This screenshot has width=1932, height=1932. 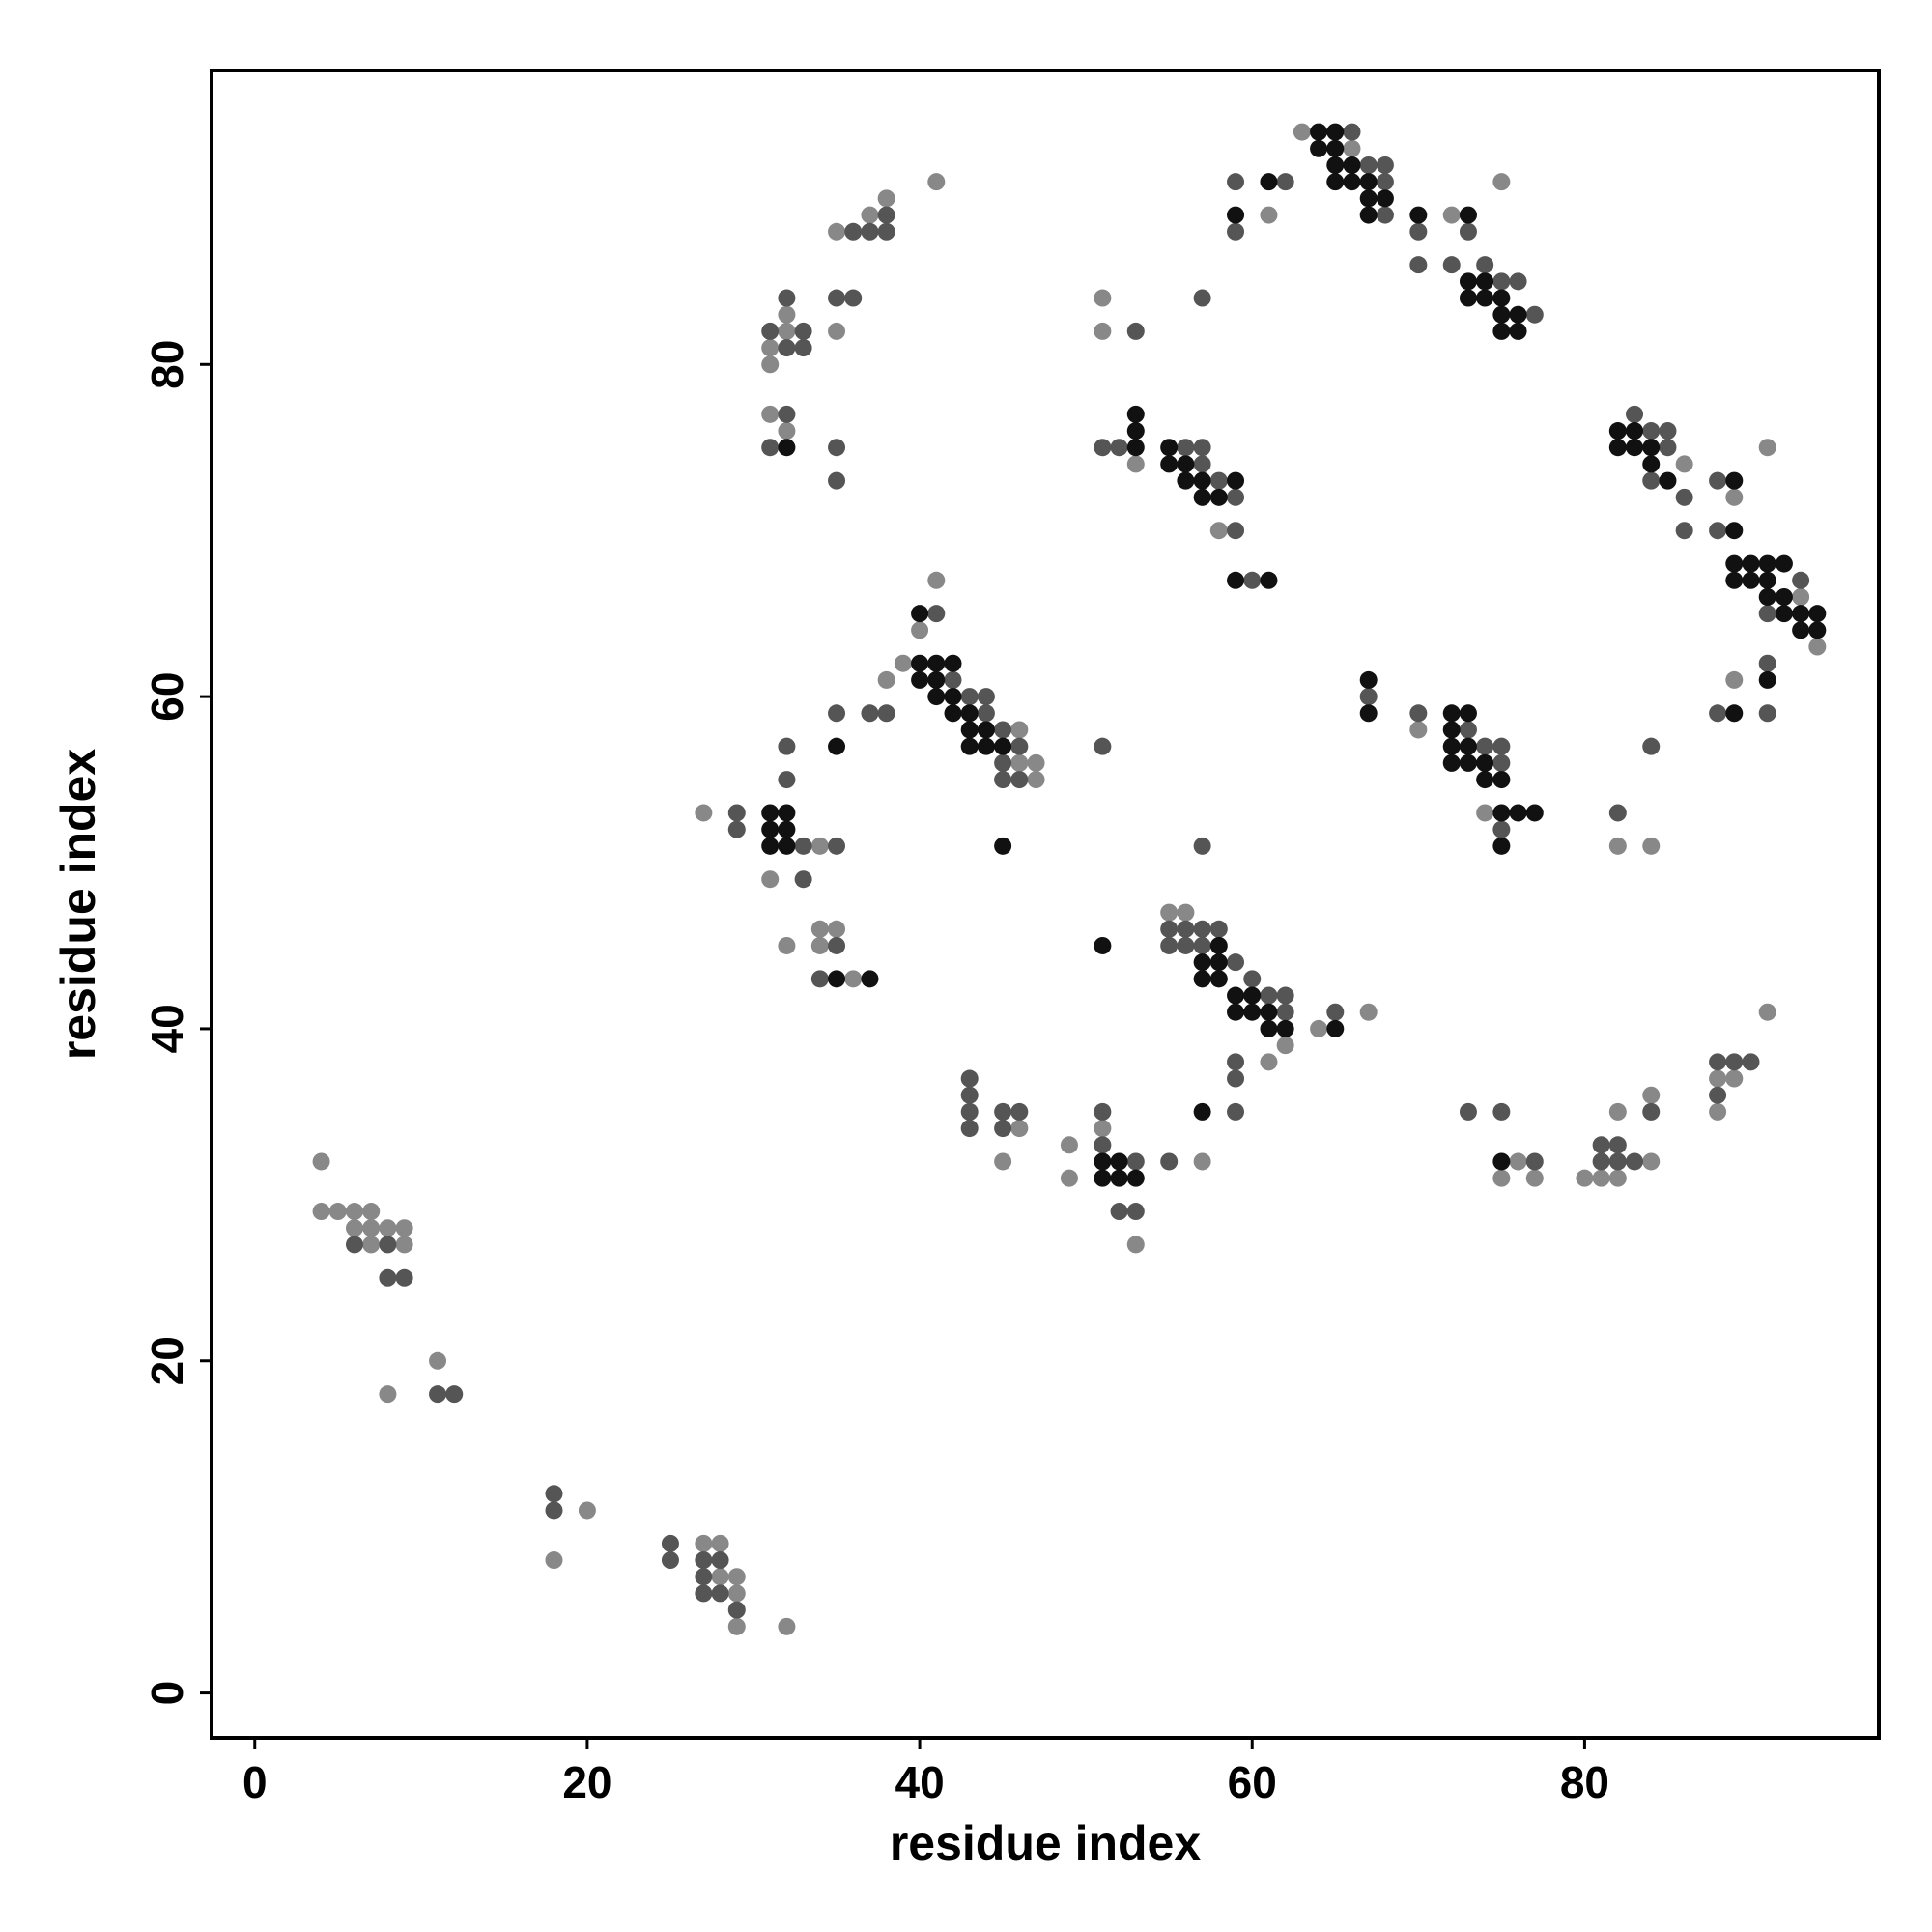 I want to click on x-tick-label: 20, so click(x=586, y=1782).